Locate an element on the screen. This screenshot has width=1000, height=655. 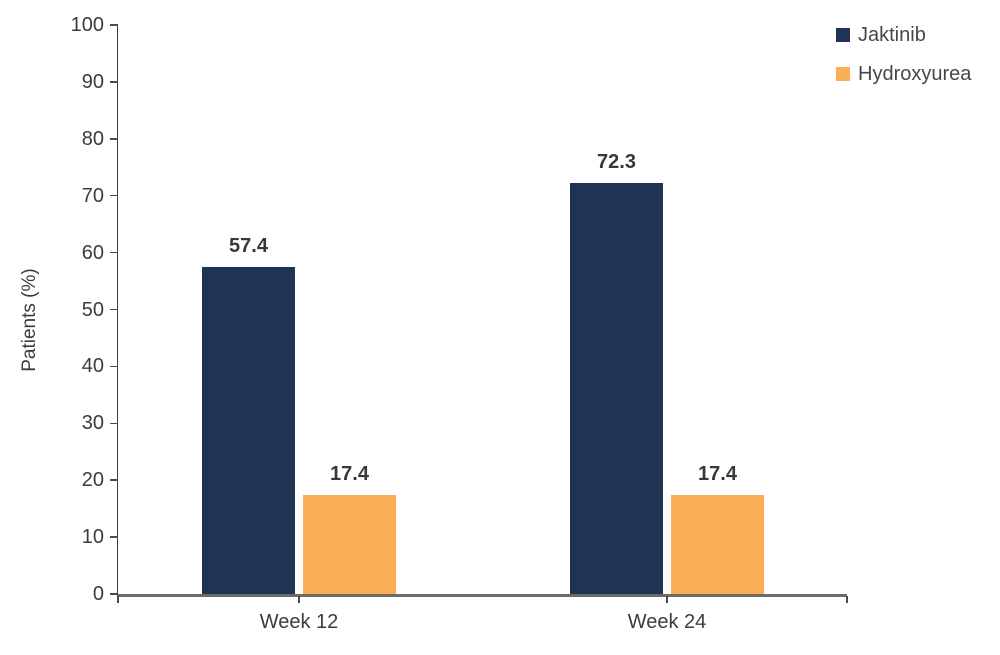
y-axis-tick-label: 10 is located at coordinates (92, 537).